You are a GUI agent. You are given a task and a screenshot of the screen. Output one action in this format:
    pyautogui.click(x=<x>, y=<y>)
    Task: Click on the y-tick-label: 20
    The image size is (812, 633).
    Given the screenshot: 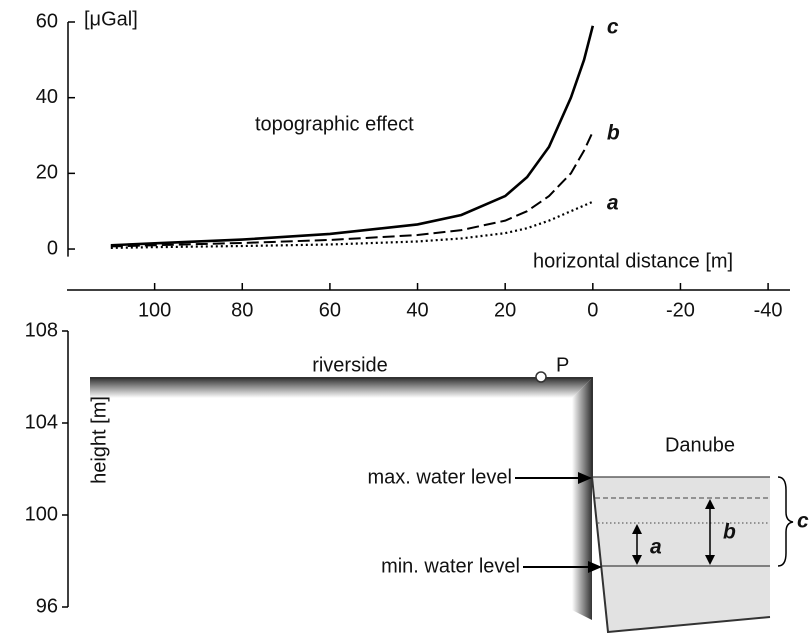 What is the action you would take?
    pyautogui.click(x=47, y=173)
    